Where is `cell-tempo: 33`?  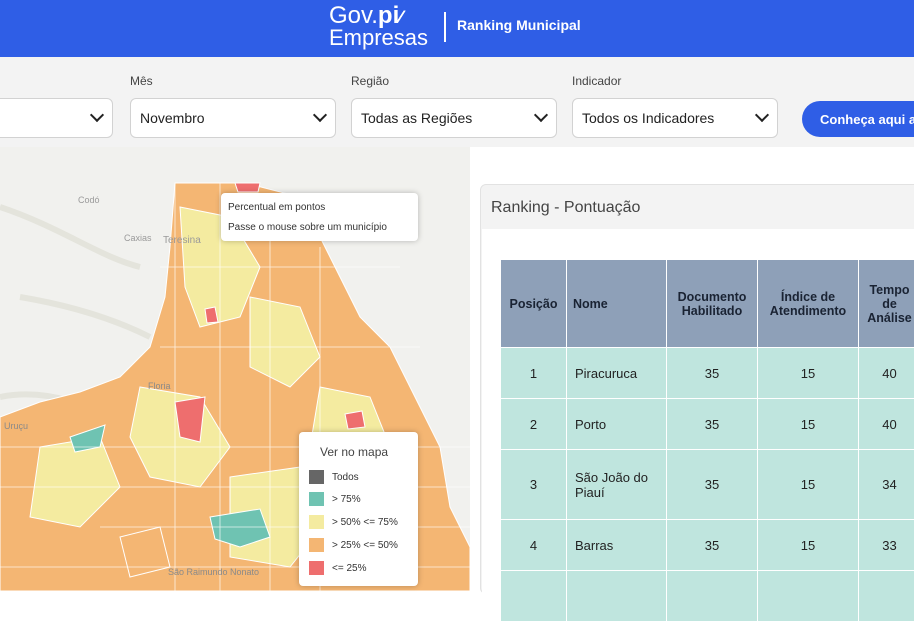 cell-tempo: 33 is located at coordinates (886, 545).